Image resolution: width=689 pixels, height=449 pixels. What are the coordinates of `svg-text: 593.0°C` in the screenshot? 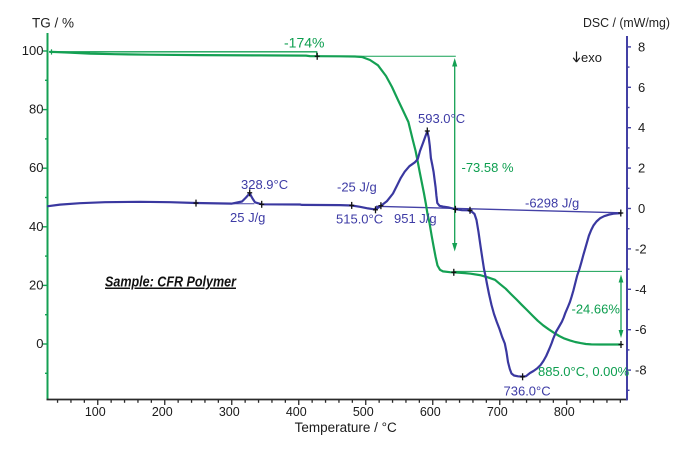 It's located at (441, 118).